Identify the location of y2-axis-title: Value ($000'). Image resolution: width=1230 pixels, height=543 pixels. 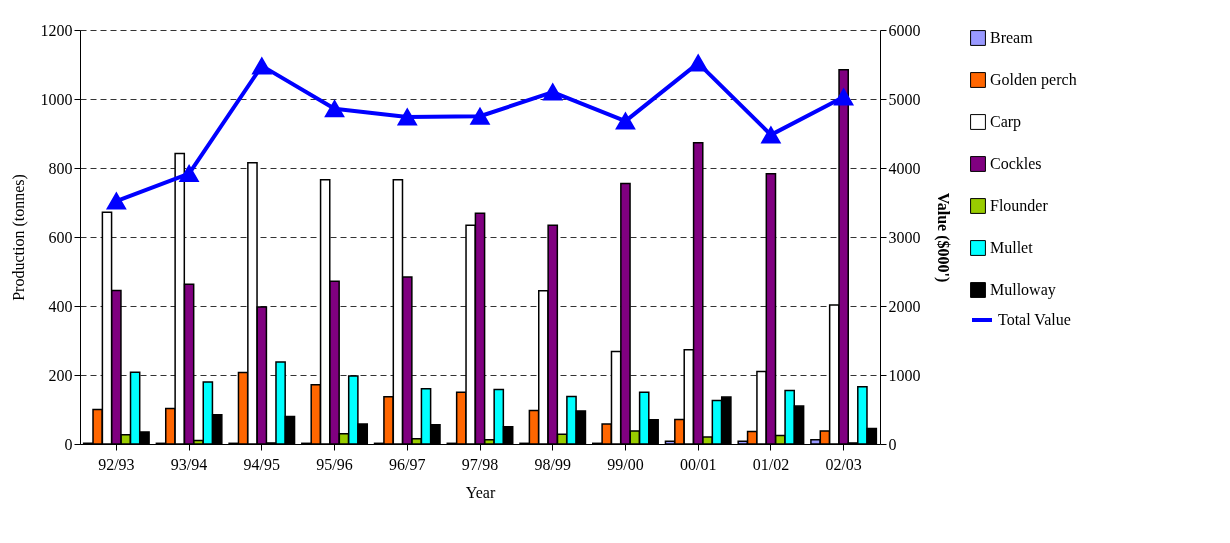
(942, 237).